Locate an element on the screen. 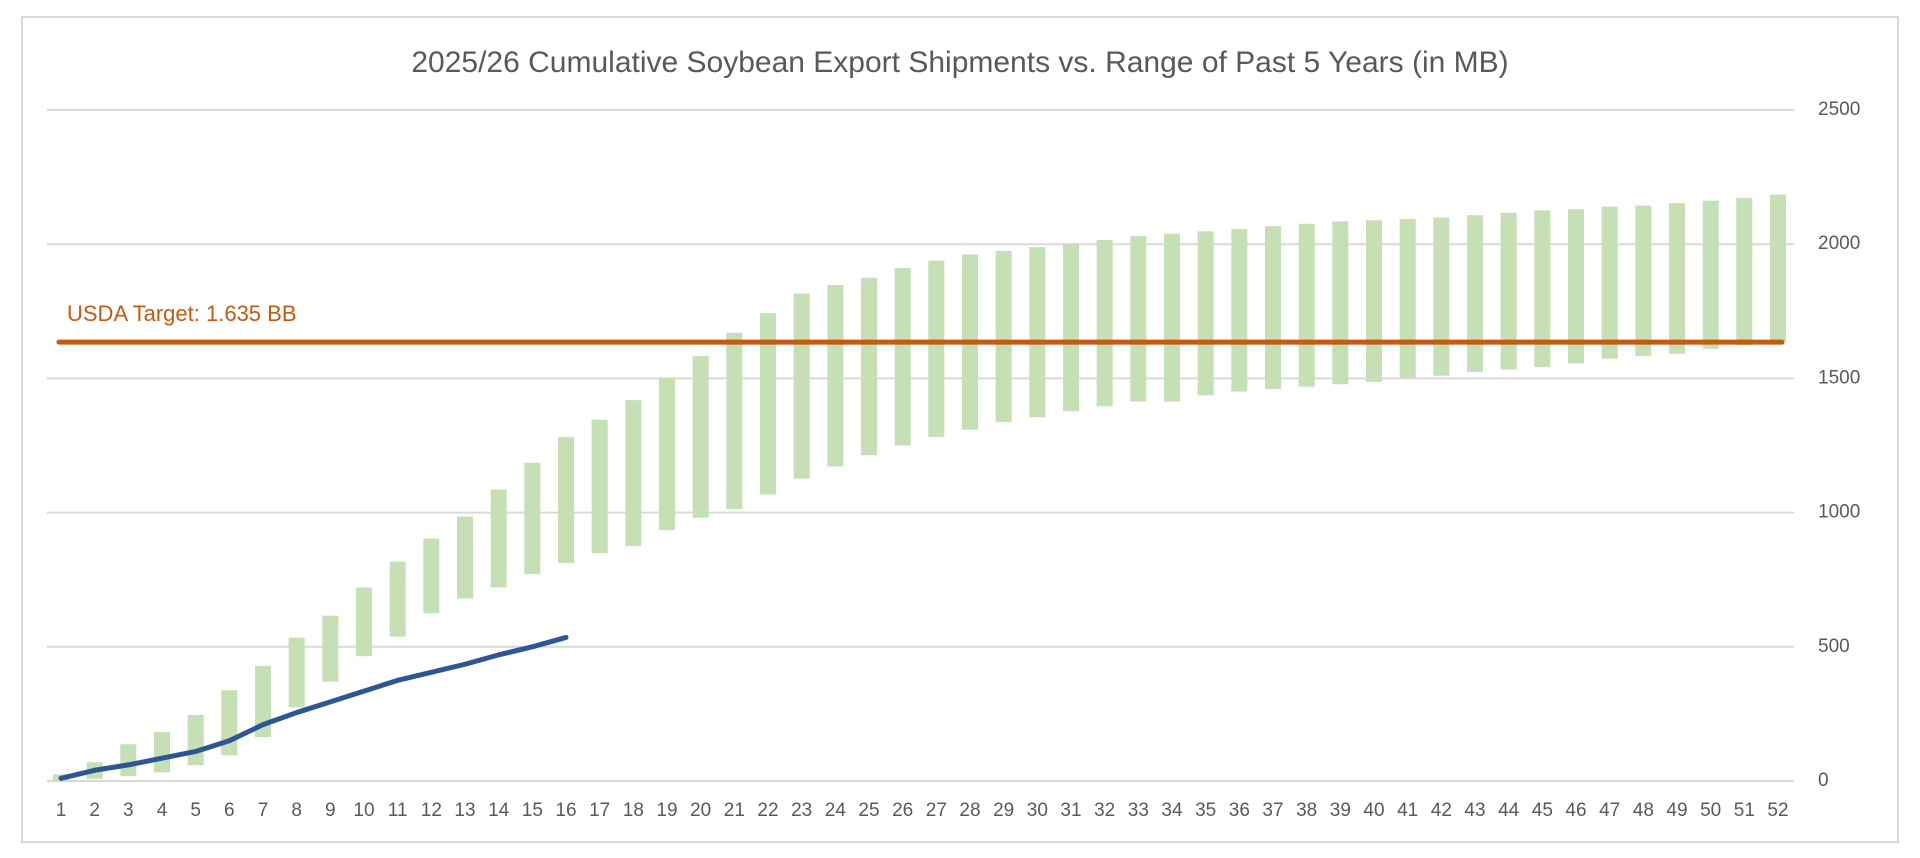 The height and width of the screenshot is (858, 1920). x-tick-label: 24 is located at coordinates (836, 810).